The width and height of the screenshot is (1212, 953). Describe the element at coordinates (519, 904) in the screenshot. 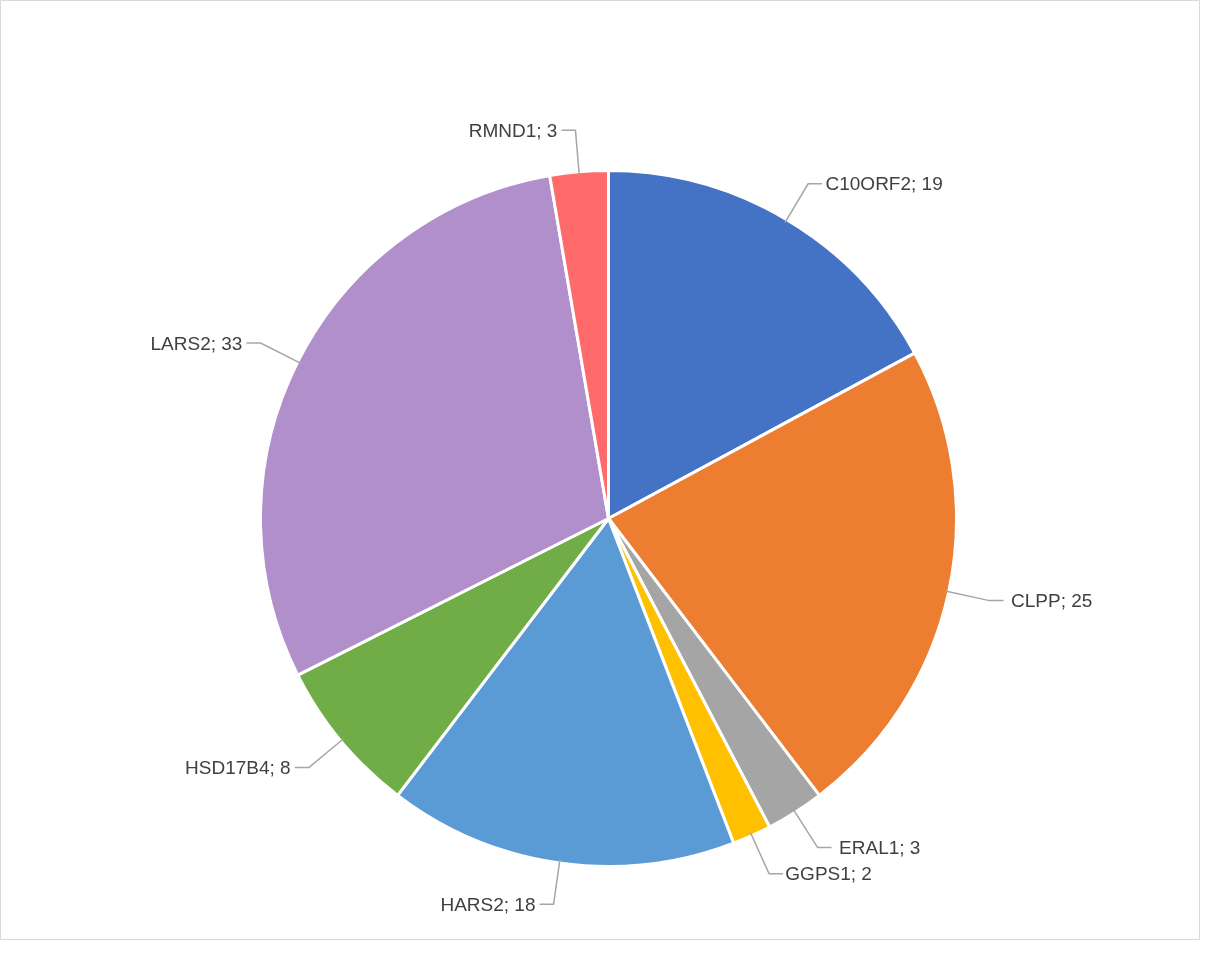

I see `data-label: ; 18` at that location.